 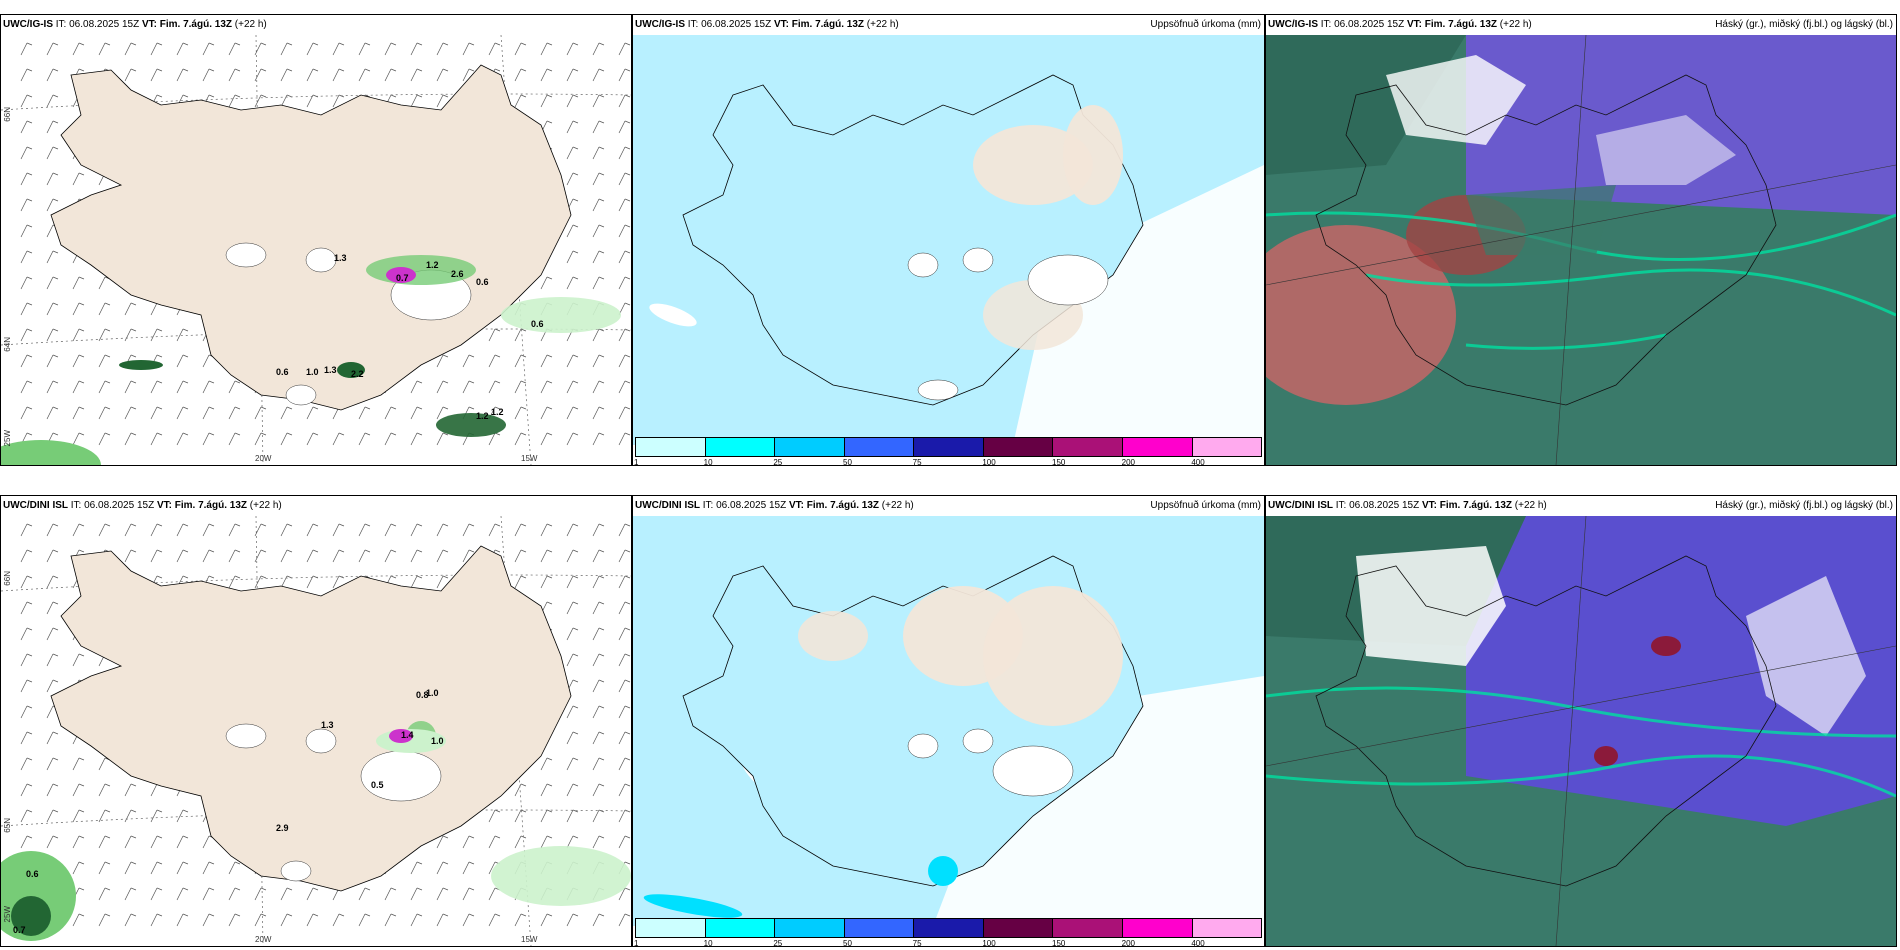 I want to click on colorbar-tick-label: 25, so click(x=778, y=462).